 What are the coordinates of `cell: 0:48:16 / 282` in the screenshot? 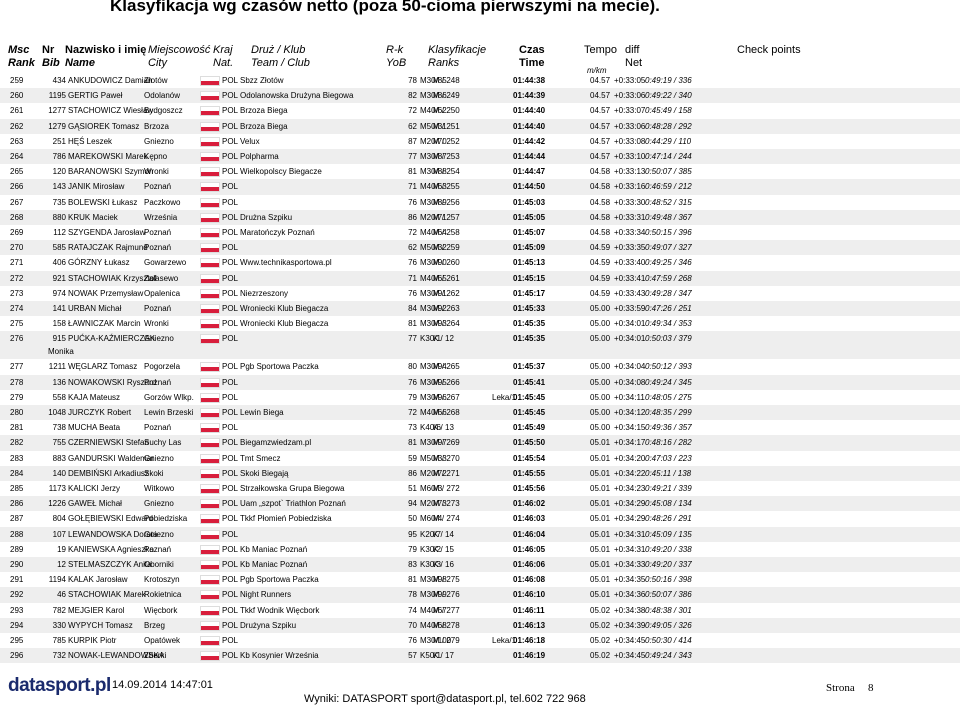 It's located at (668, 443).